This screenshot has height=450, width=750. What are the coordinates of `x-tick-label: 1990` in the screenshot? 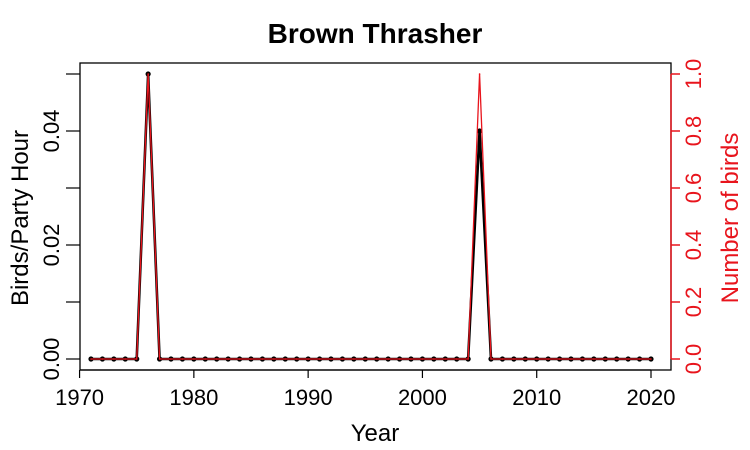 It's located at (308, 397).